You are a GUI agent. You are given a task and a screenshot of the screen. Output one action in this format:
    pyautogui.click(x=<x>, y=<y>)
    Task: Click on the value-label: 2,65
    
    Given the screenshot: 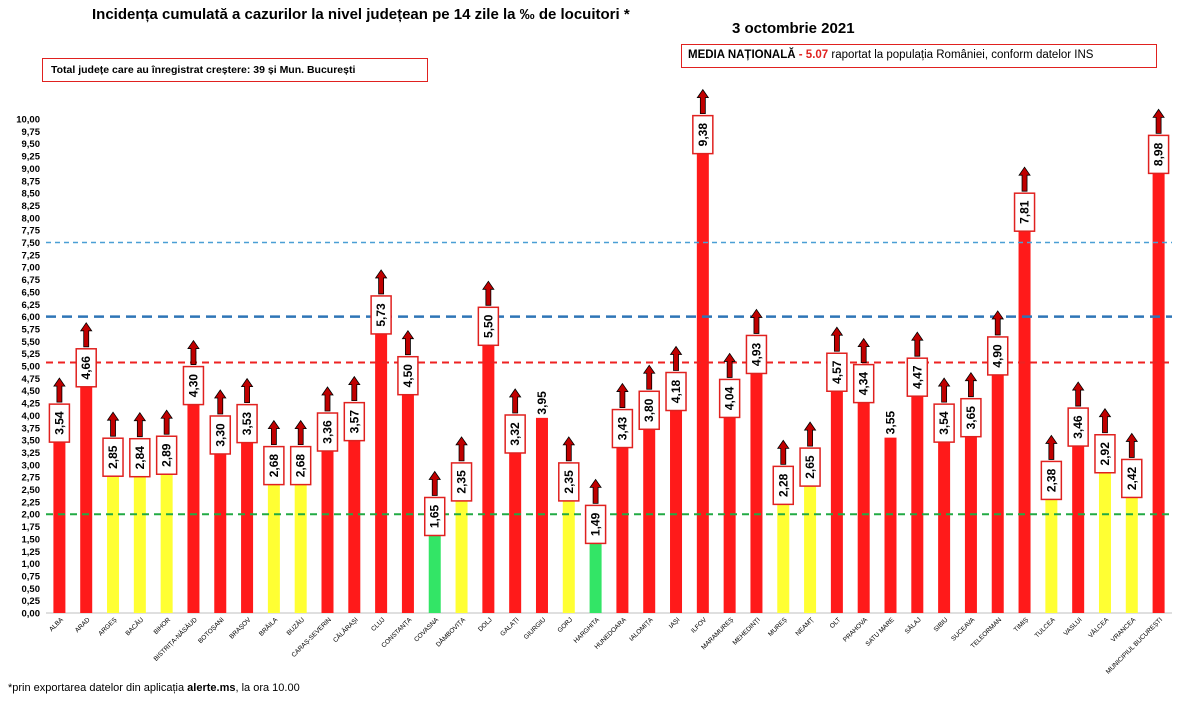 What is the action you would take?
    pyautogui.click(x=810, y=467)
    